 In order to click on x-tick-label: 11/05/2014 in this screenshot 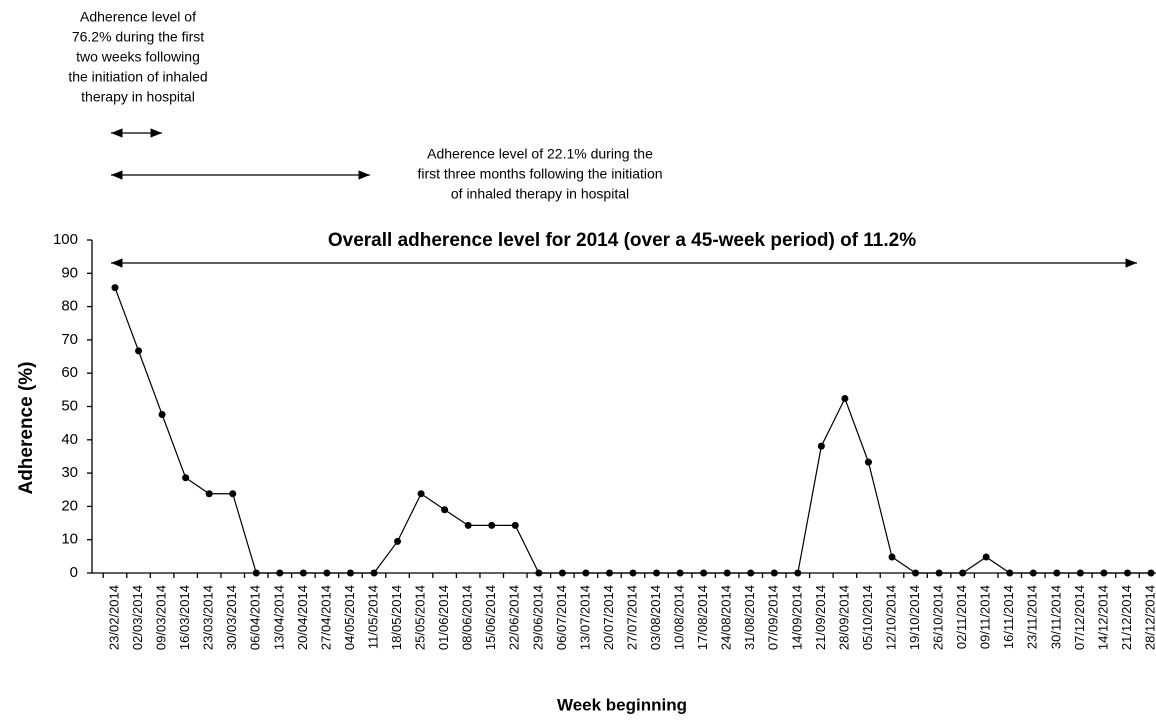, I will do `click(372, 617)`.